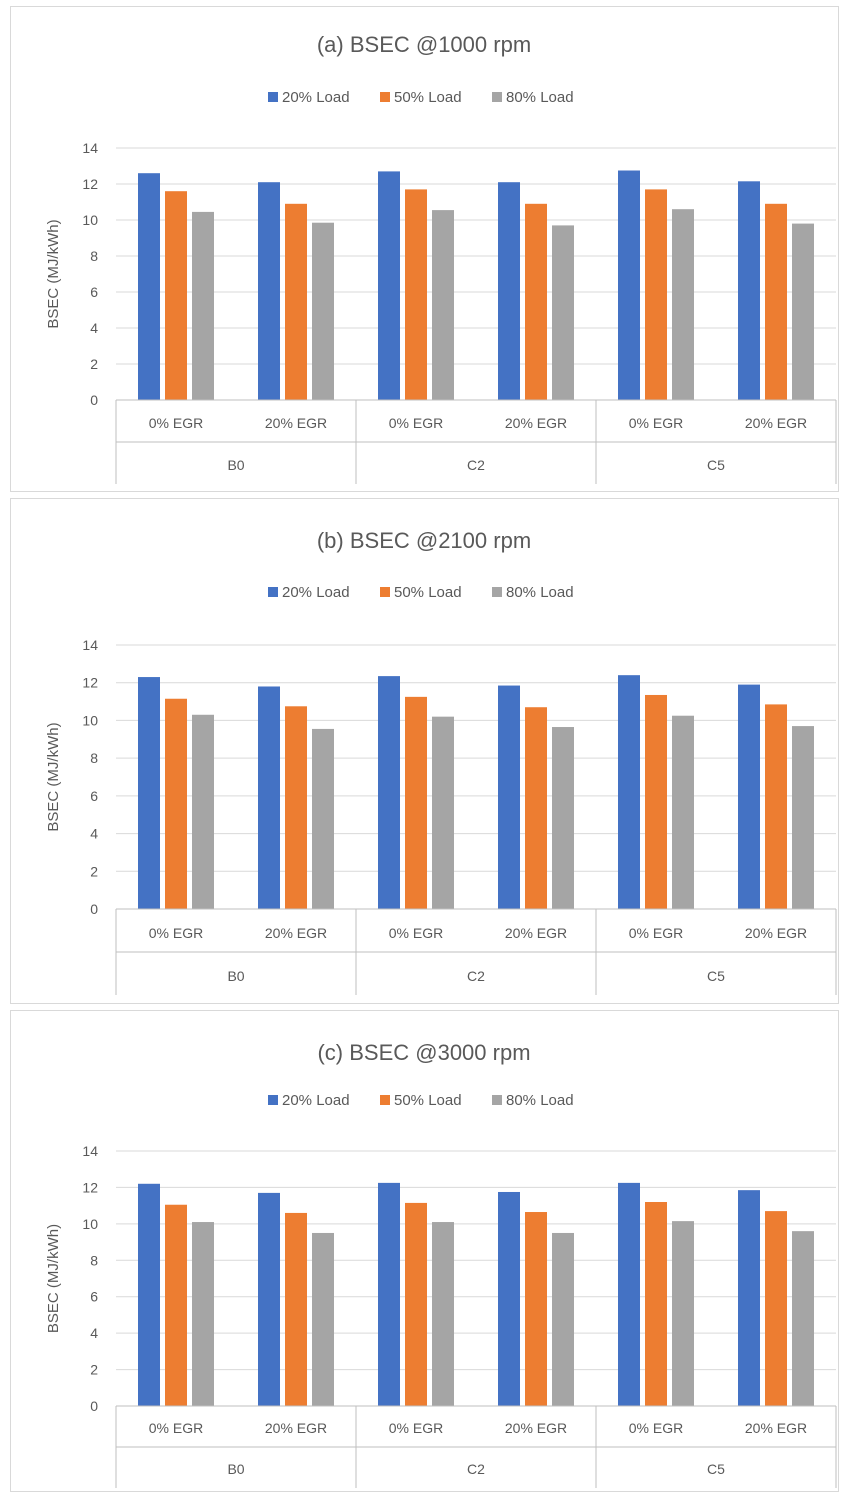  I want to click on y-tick-label: 14, so click(90, 1151).